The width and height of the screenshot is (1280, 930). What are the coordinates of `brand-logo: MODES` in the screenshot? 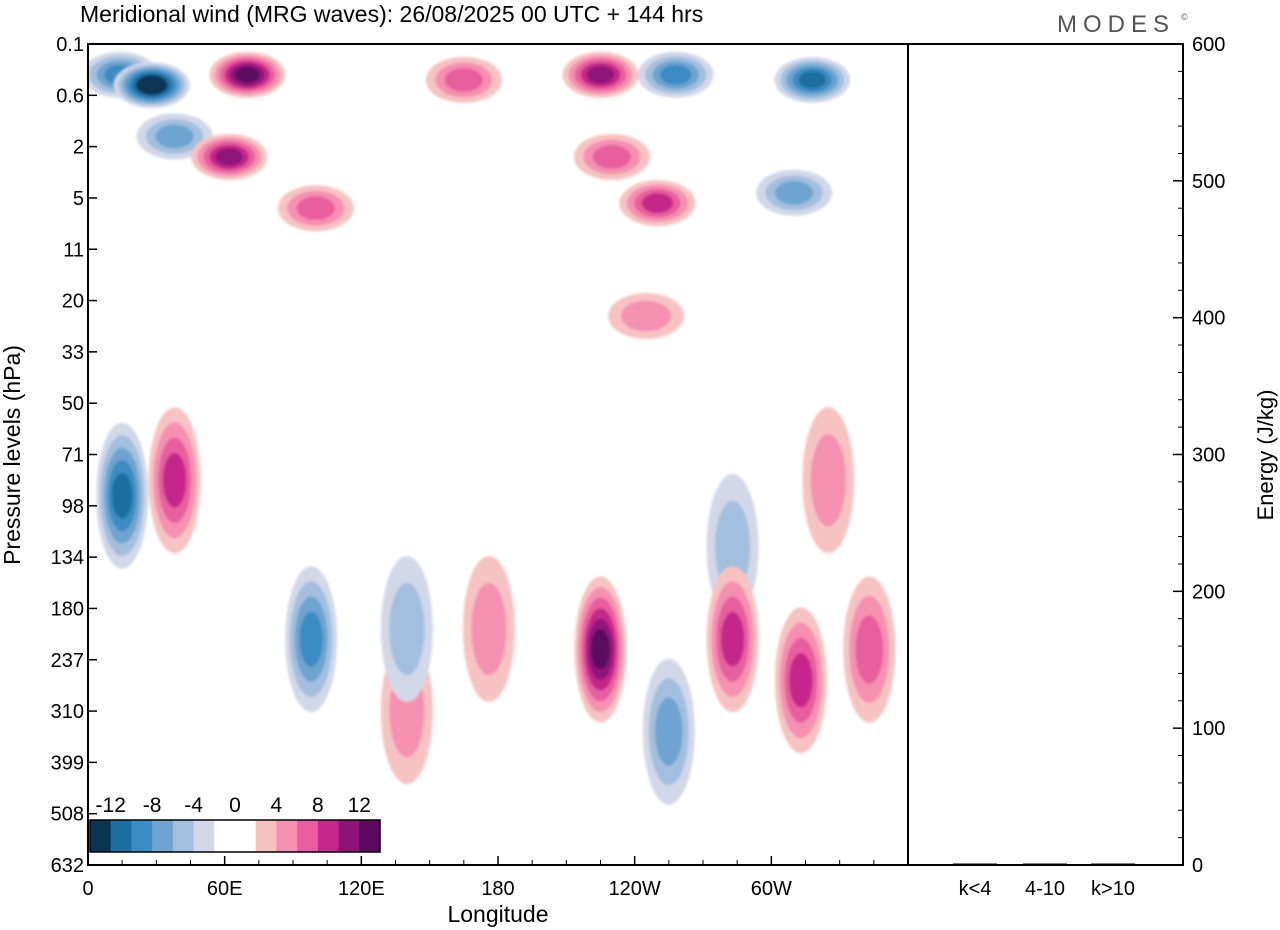 It's located at (1116, 24).